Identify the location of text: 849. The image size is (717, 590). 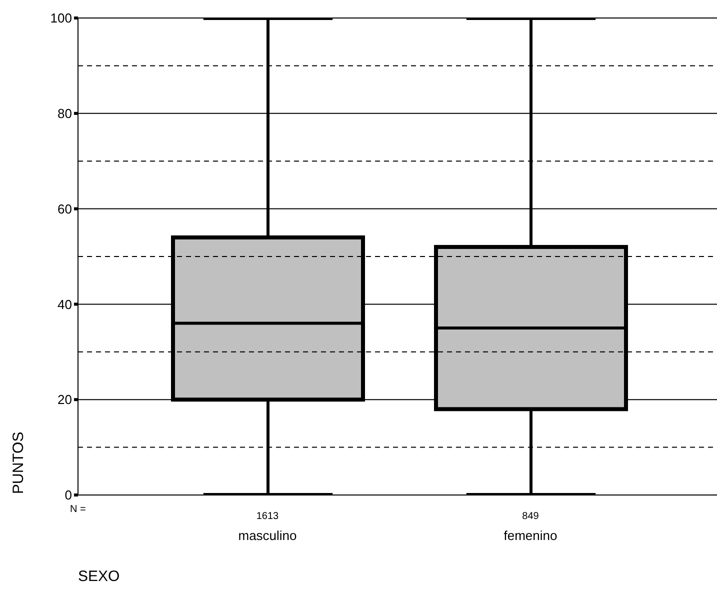
(531, 516).